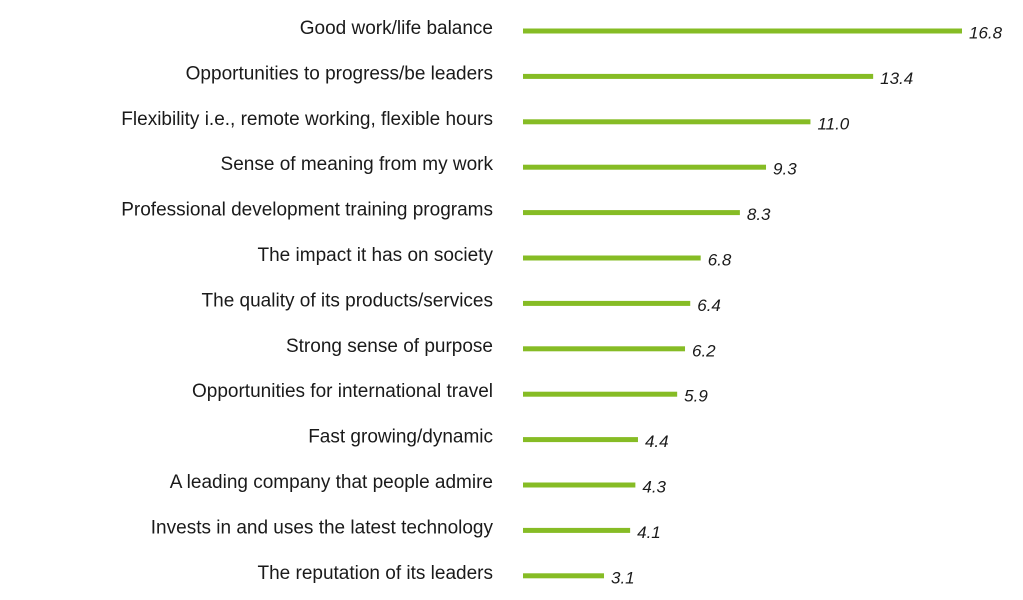 This screenshot has height=600, width=1023. What do you see at coordinates (896, 78) in the screenshot?
I see `value-label: 13.4` at bounding box center [896, 78].